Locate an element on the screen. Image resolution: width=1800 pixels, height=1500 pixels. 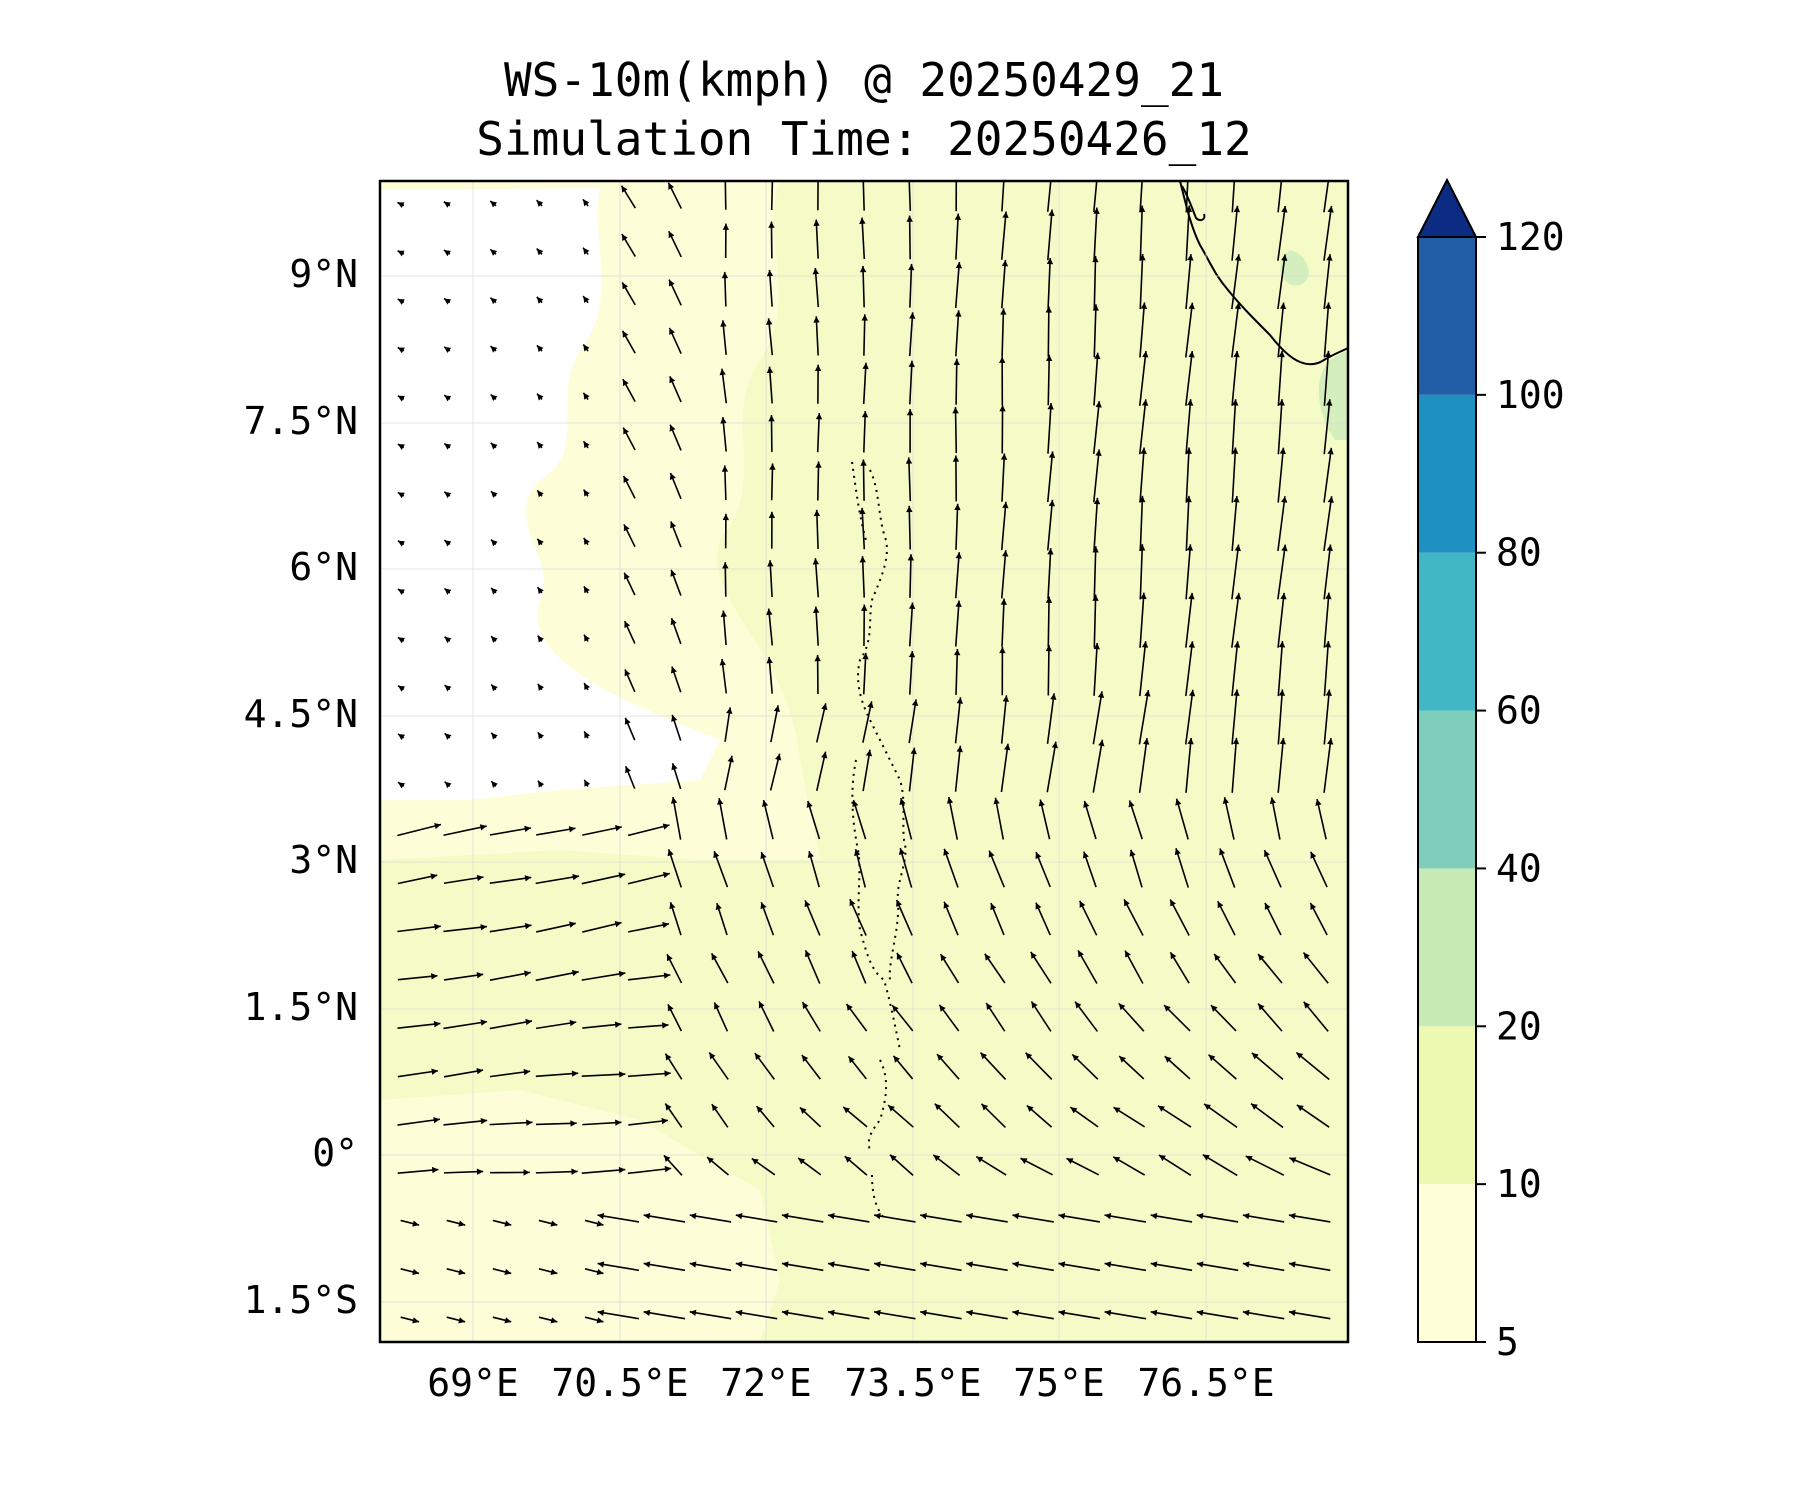
lon-tick-72e: 72°E is located at coordinates (766, 1383).